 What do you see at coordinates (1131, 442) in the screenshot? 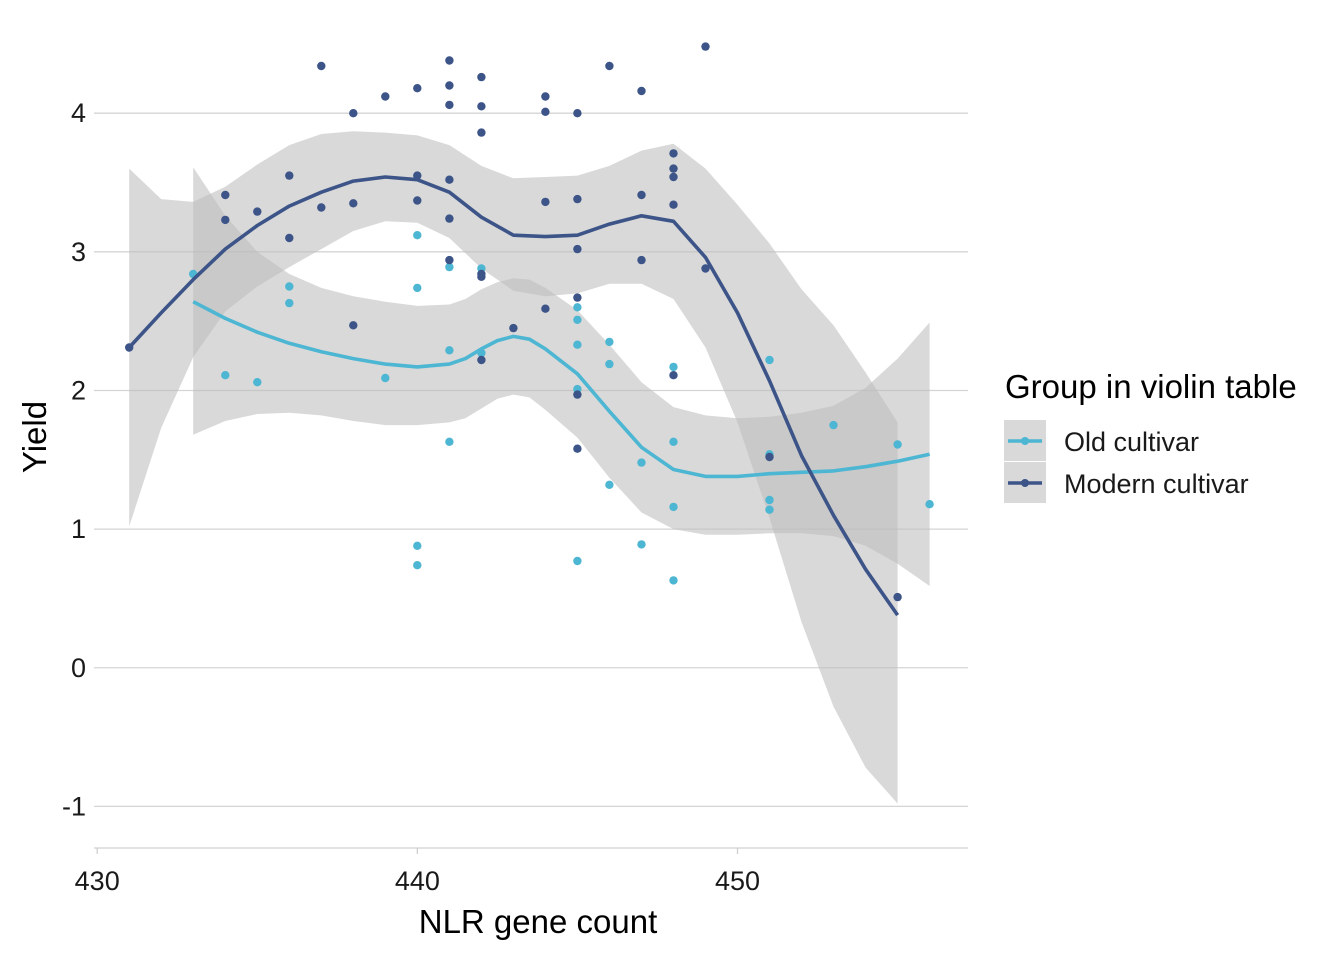
I see `legend-label-old-cultivar: Old cultivar` at bounding box center [1131, 442].